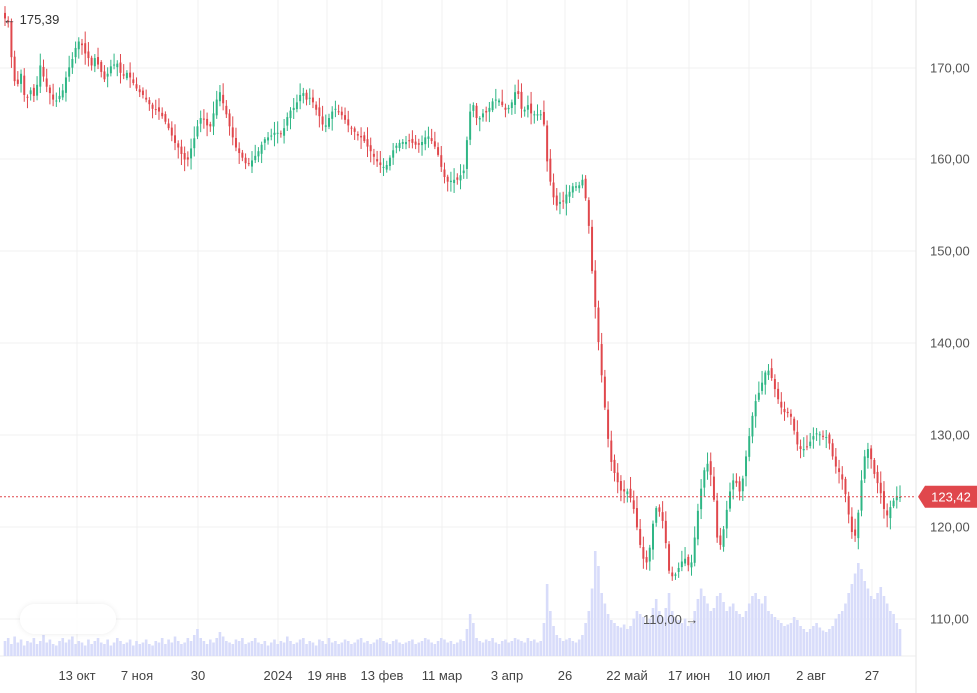  I want to click on x-tick-label: 10 июл, so click(749, 675).